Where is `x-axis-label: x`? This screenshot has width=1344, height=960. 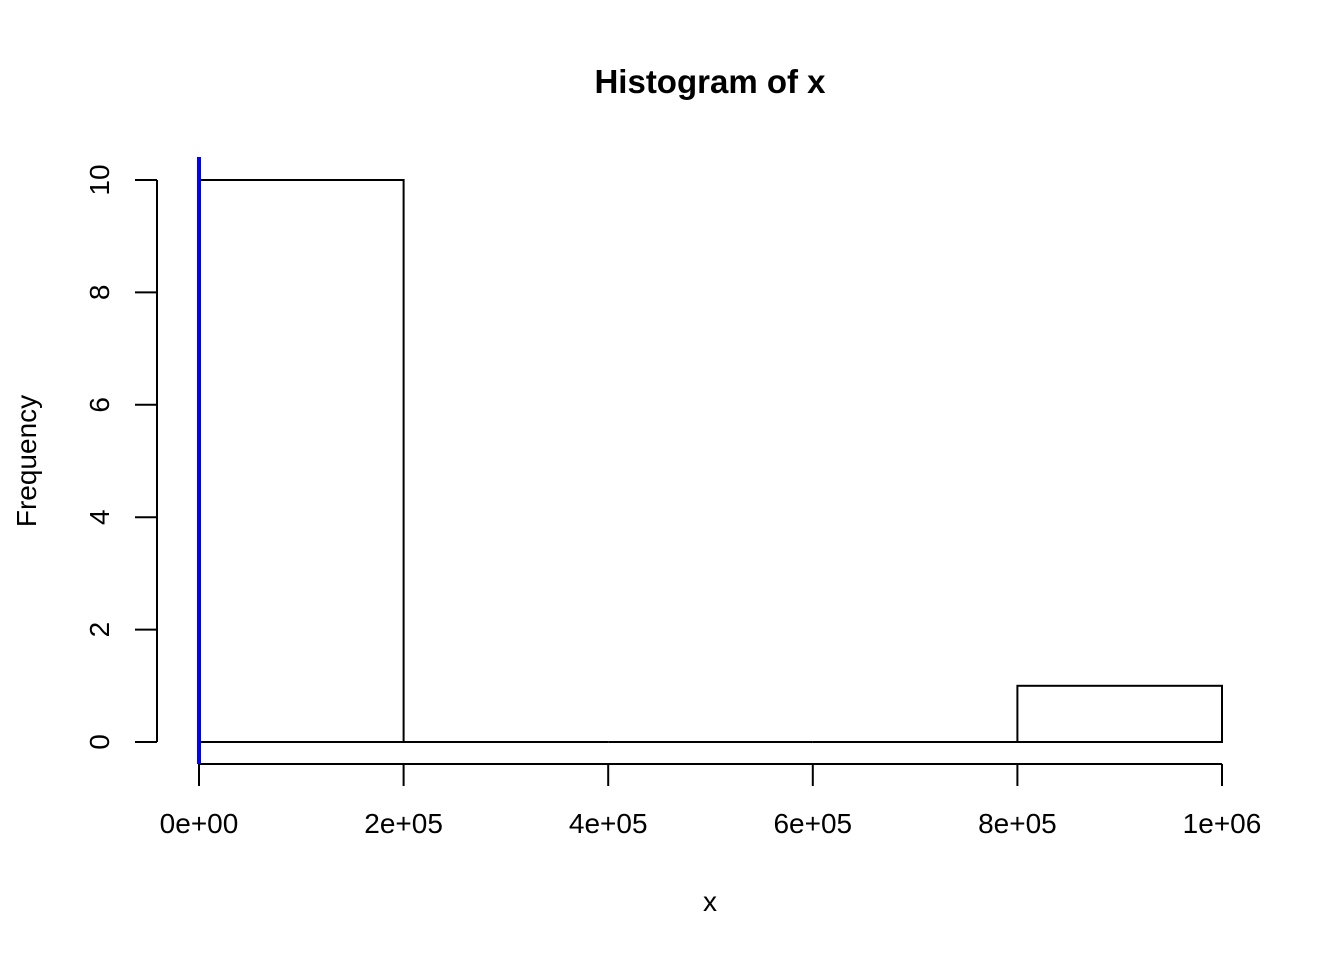 x-axis-label: x is located at coordinates (710, 901).